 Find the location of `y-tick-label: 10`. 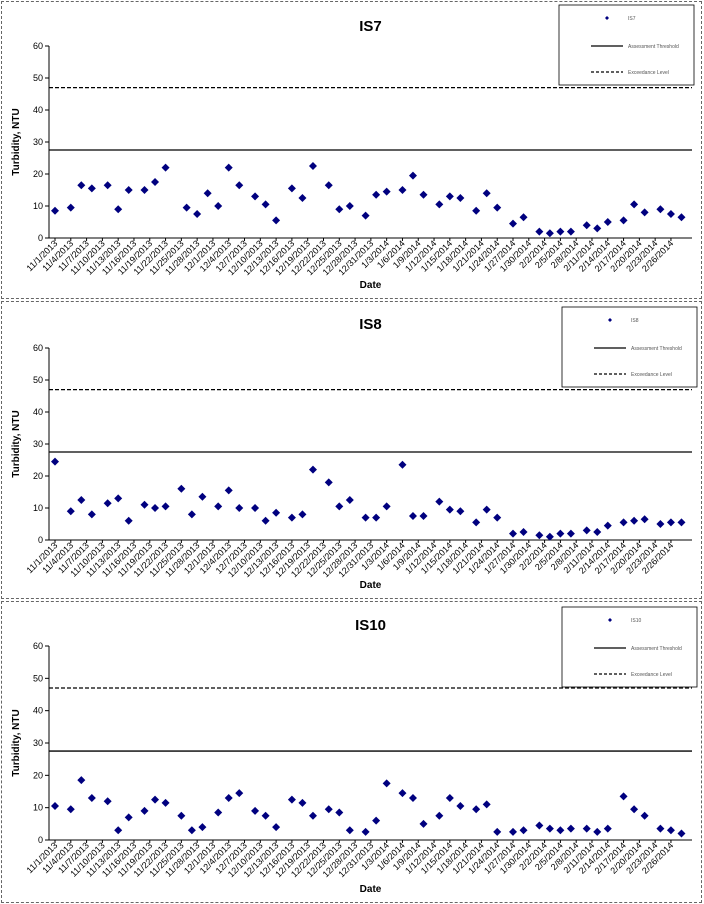

y-tick-label: 10 is located at coordinates (38, 508).